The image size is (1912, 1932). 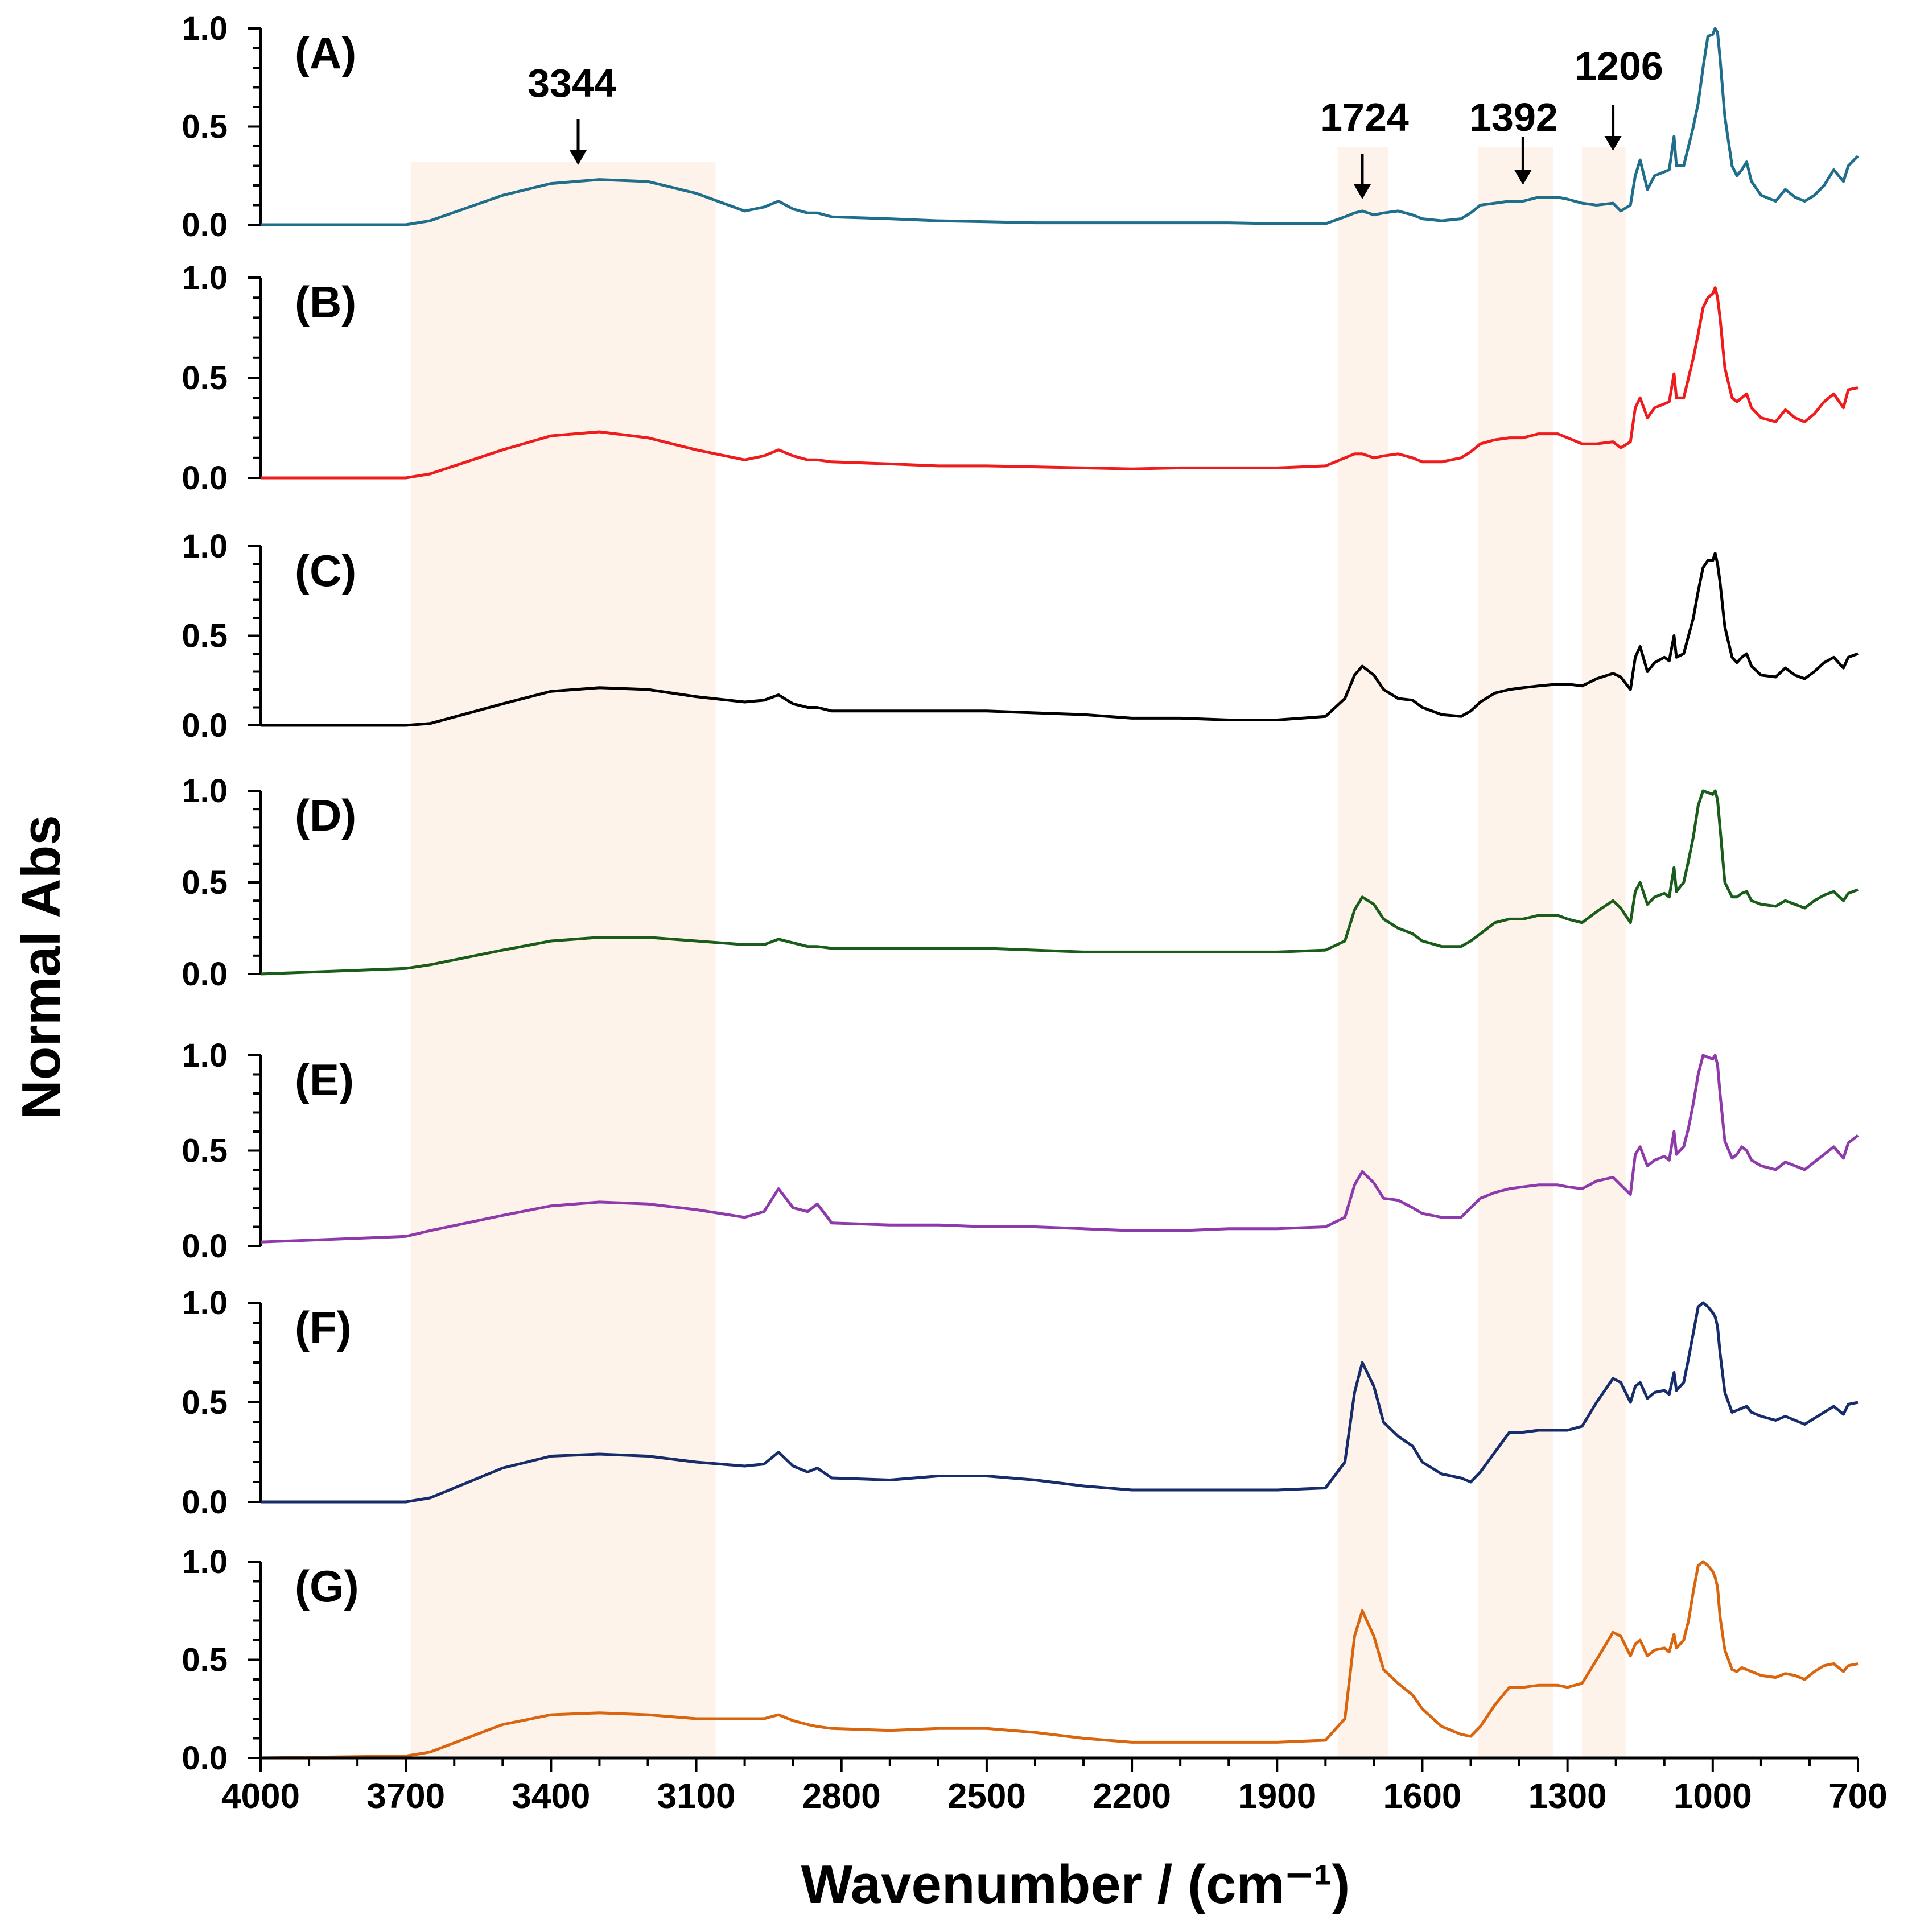 I want to click on x-tick-label: 700, so click(x=1857, y=1797).